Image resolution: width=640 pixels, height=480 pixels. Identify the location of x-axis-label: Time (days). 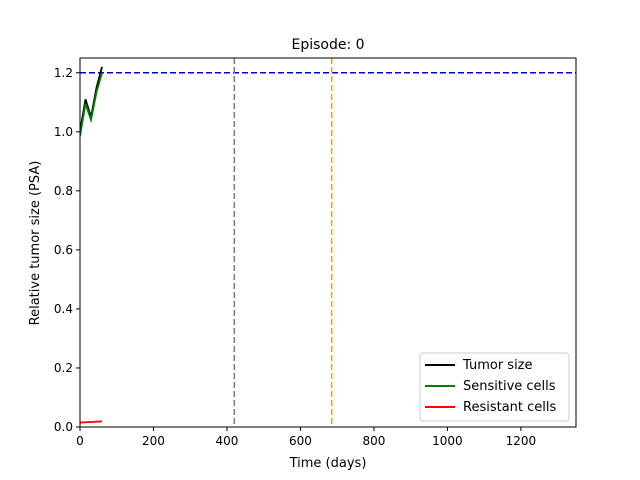
(328, 463).